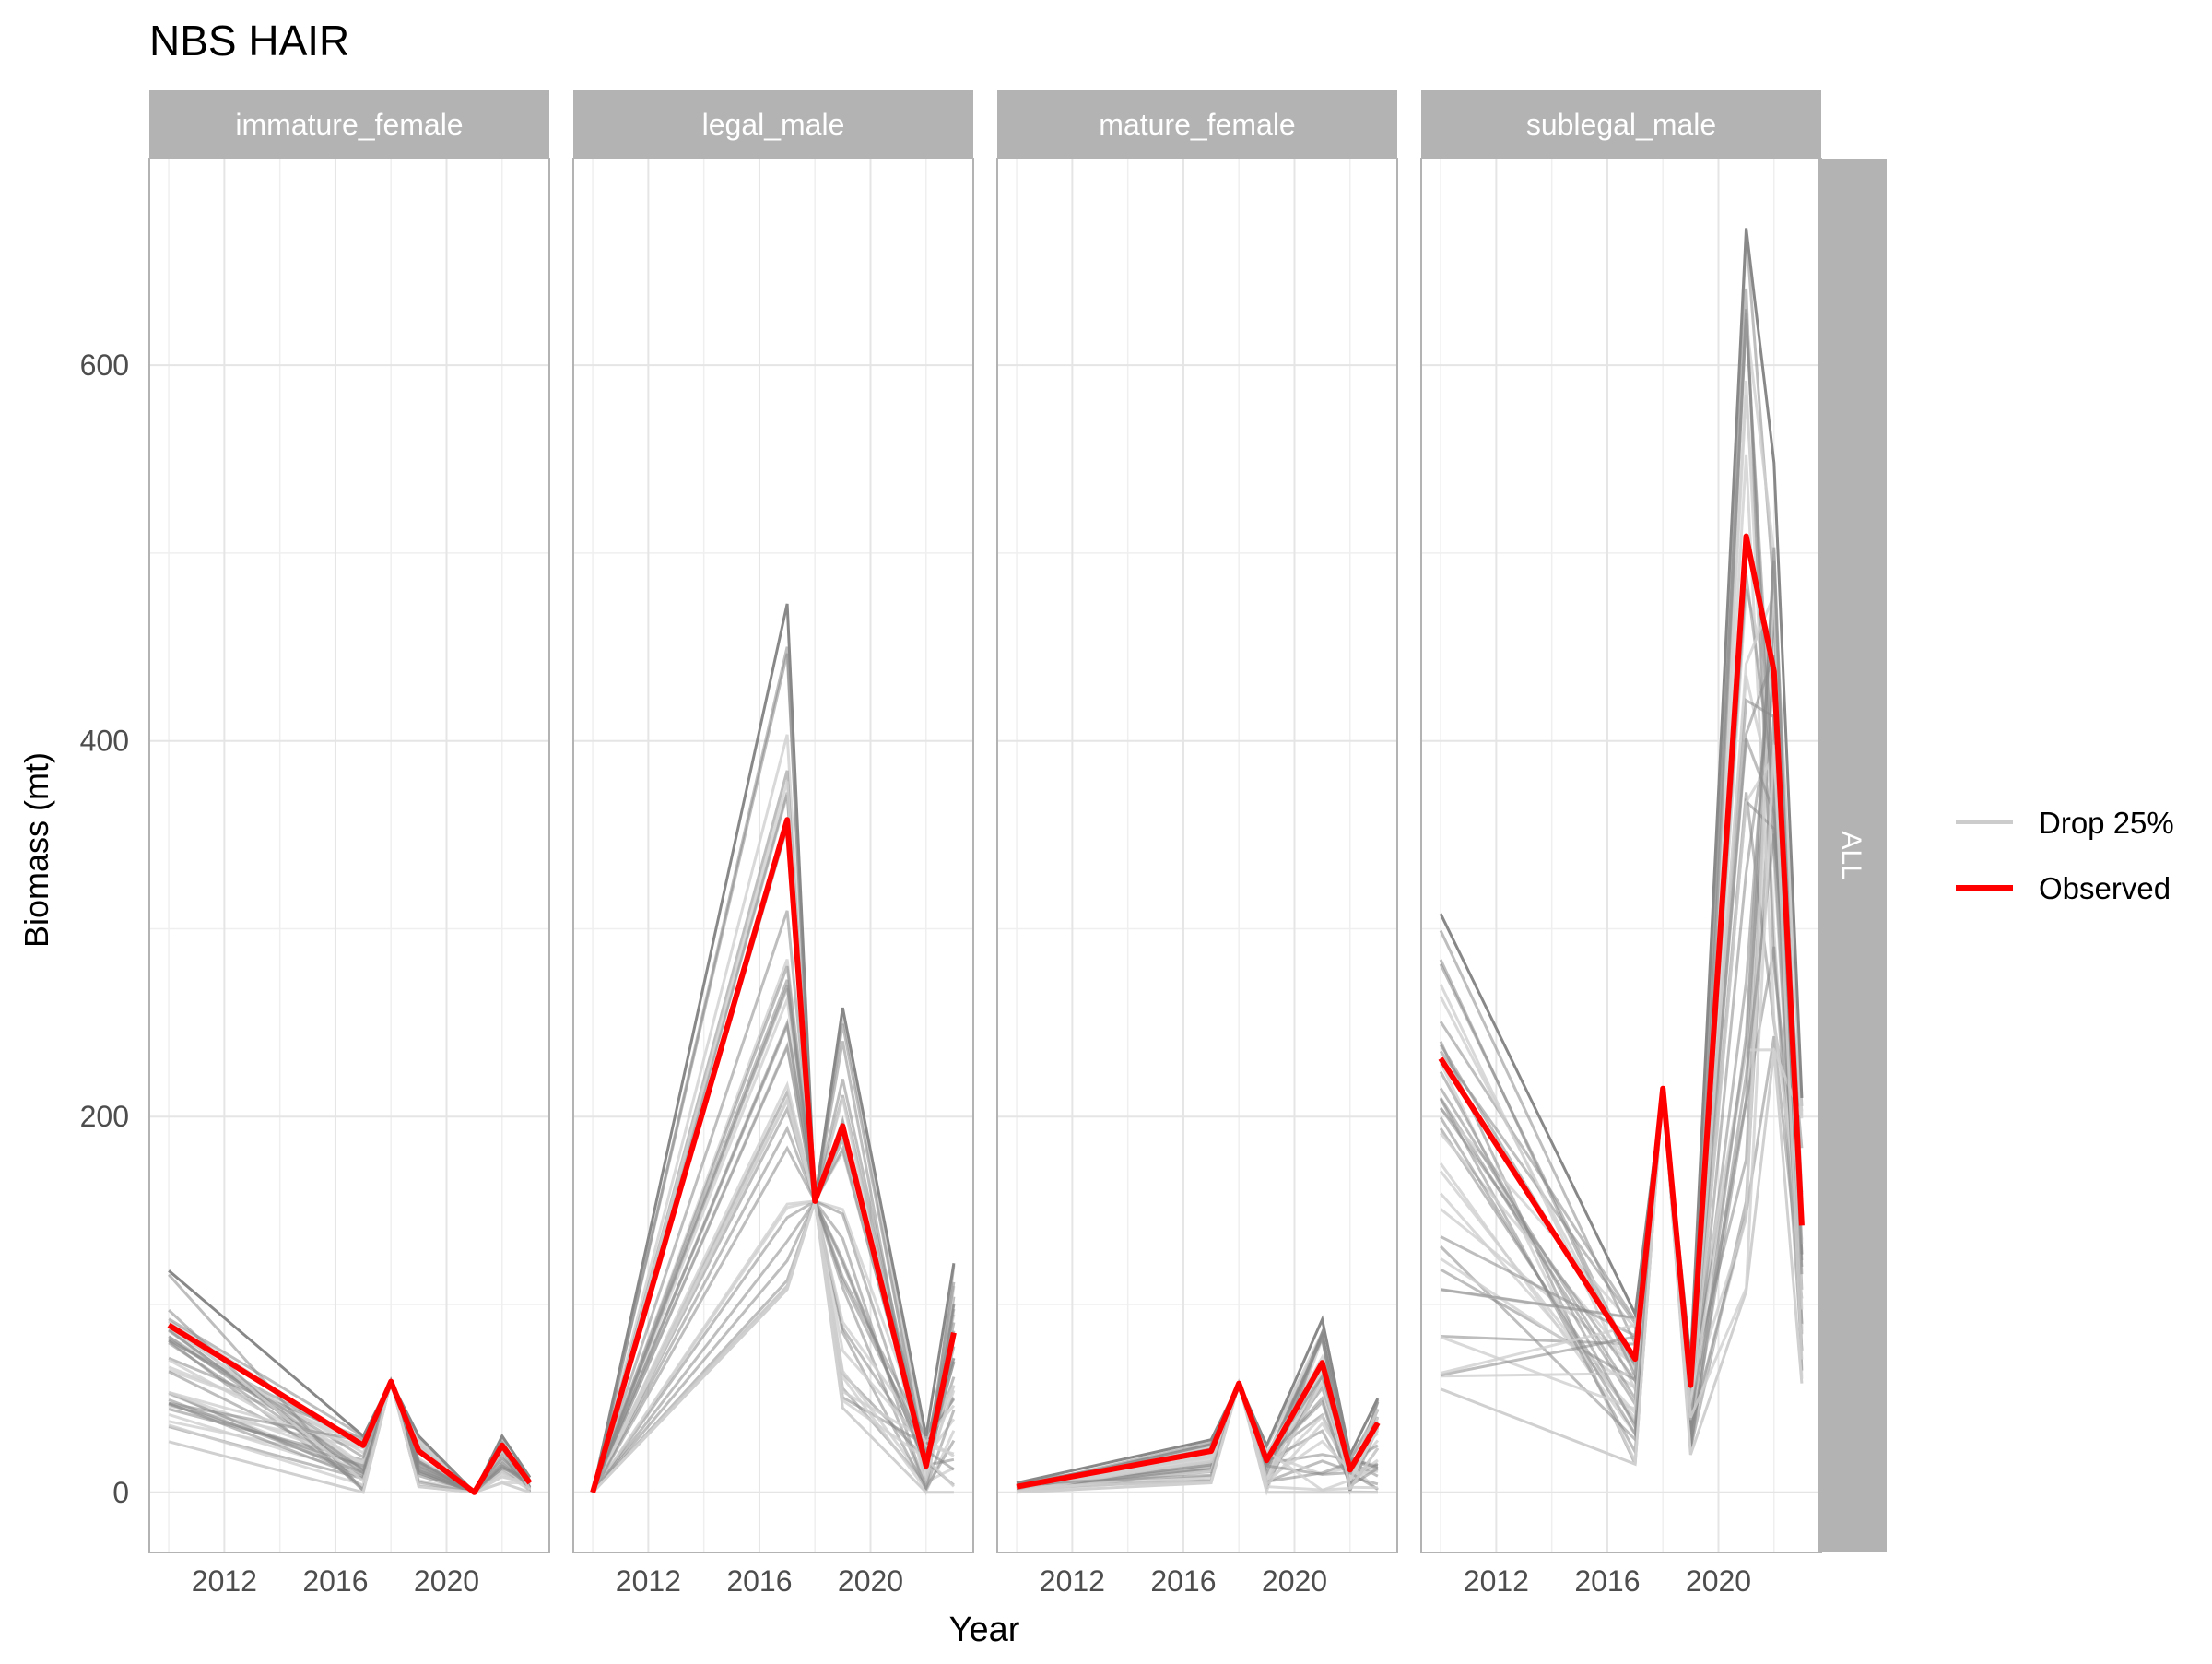 This screenshot has width=2212, height=1664. What do you see at coordinates (984, 1630) in the screenshot?
I see `x-axis-label: Year` at bounding box center [984, 1630].